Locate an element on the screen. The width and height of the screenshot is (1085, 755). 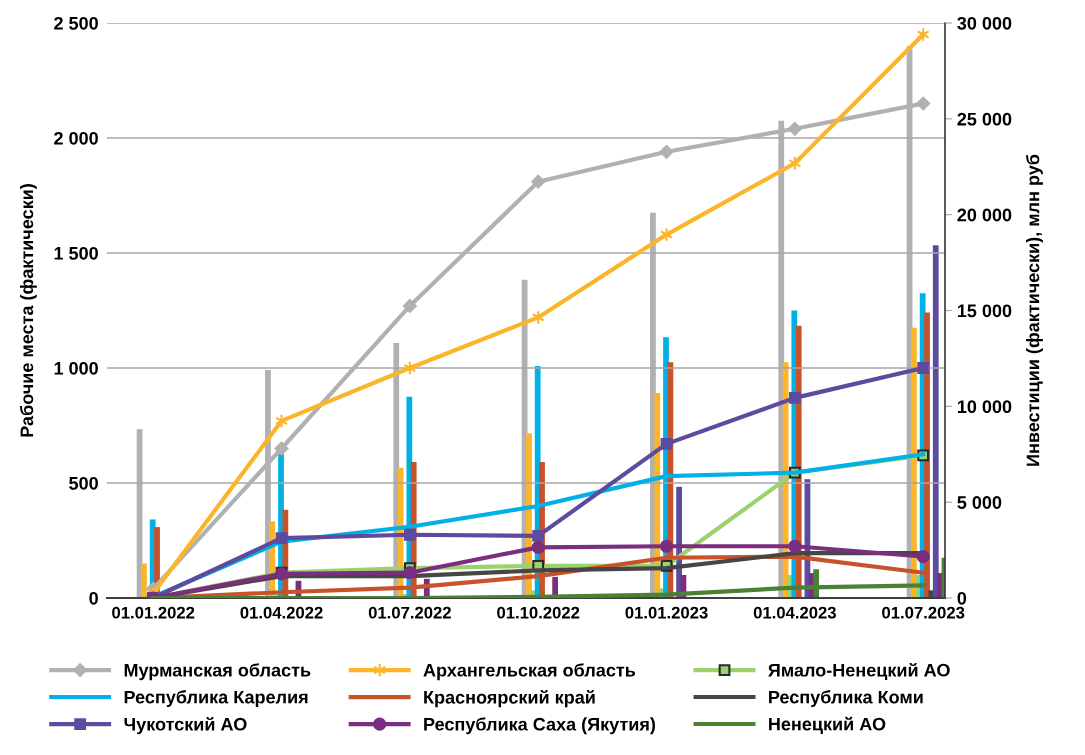
y2-tick-label: 20 000 is located at coordinates (984, 215).